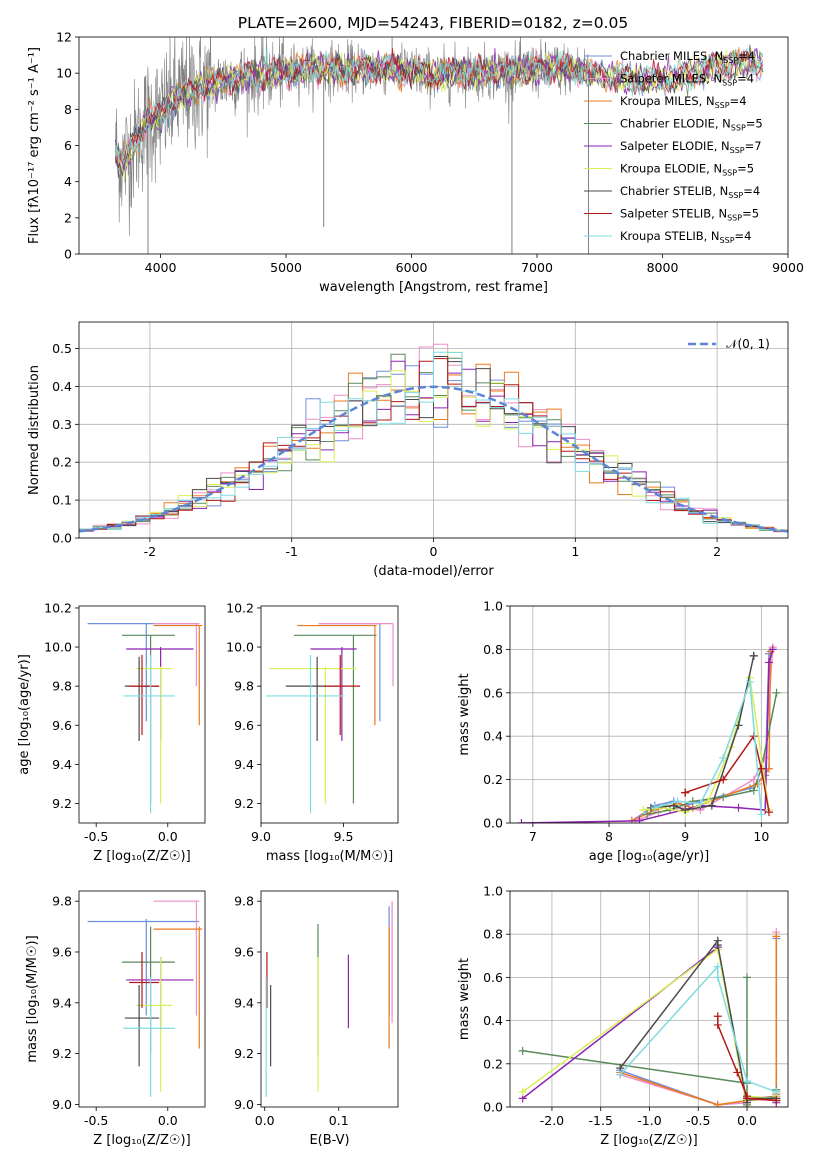  Describe the element at coordinates (412, 267) in the screenshot. I see `x-tick-label: 6000` at that location.